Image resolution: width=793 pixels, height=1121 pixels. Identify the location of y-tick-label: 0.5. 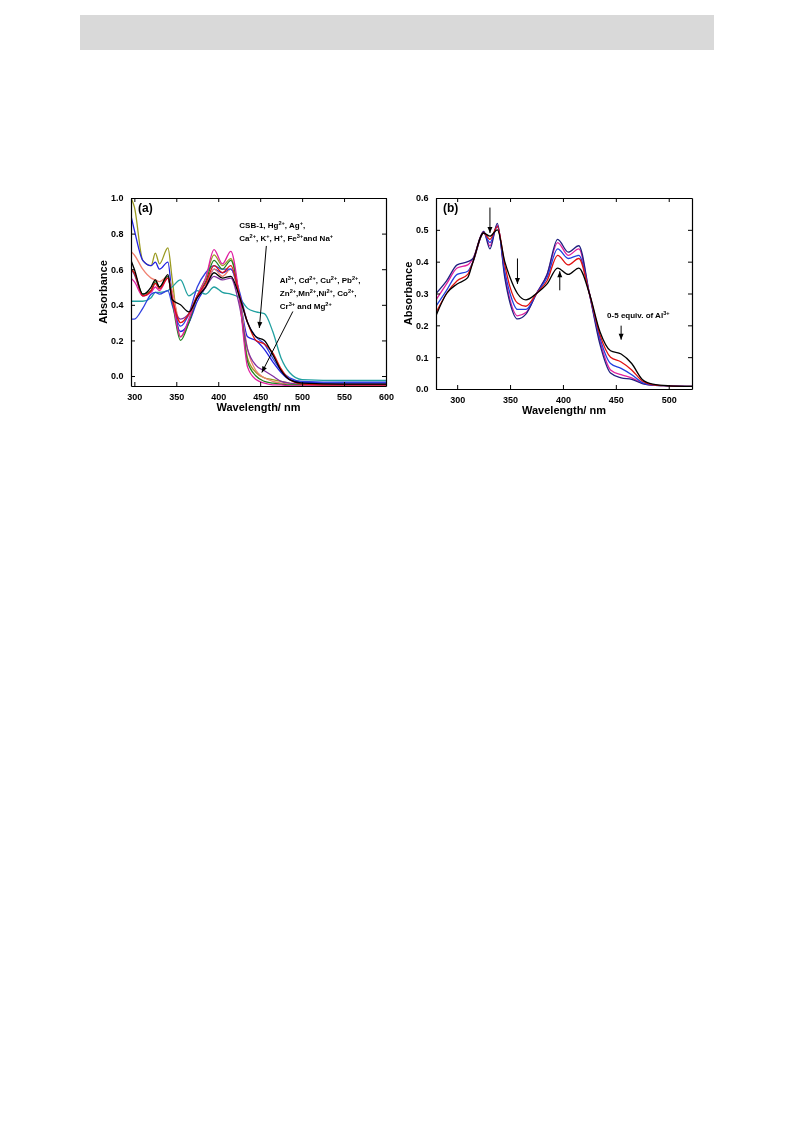
(422, 230).